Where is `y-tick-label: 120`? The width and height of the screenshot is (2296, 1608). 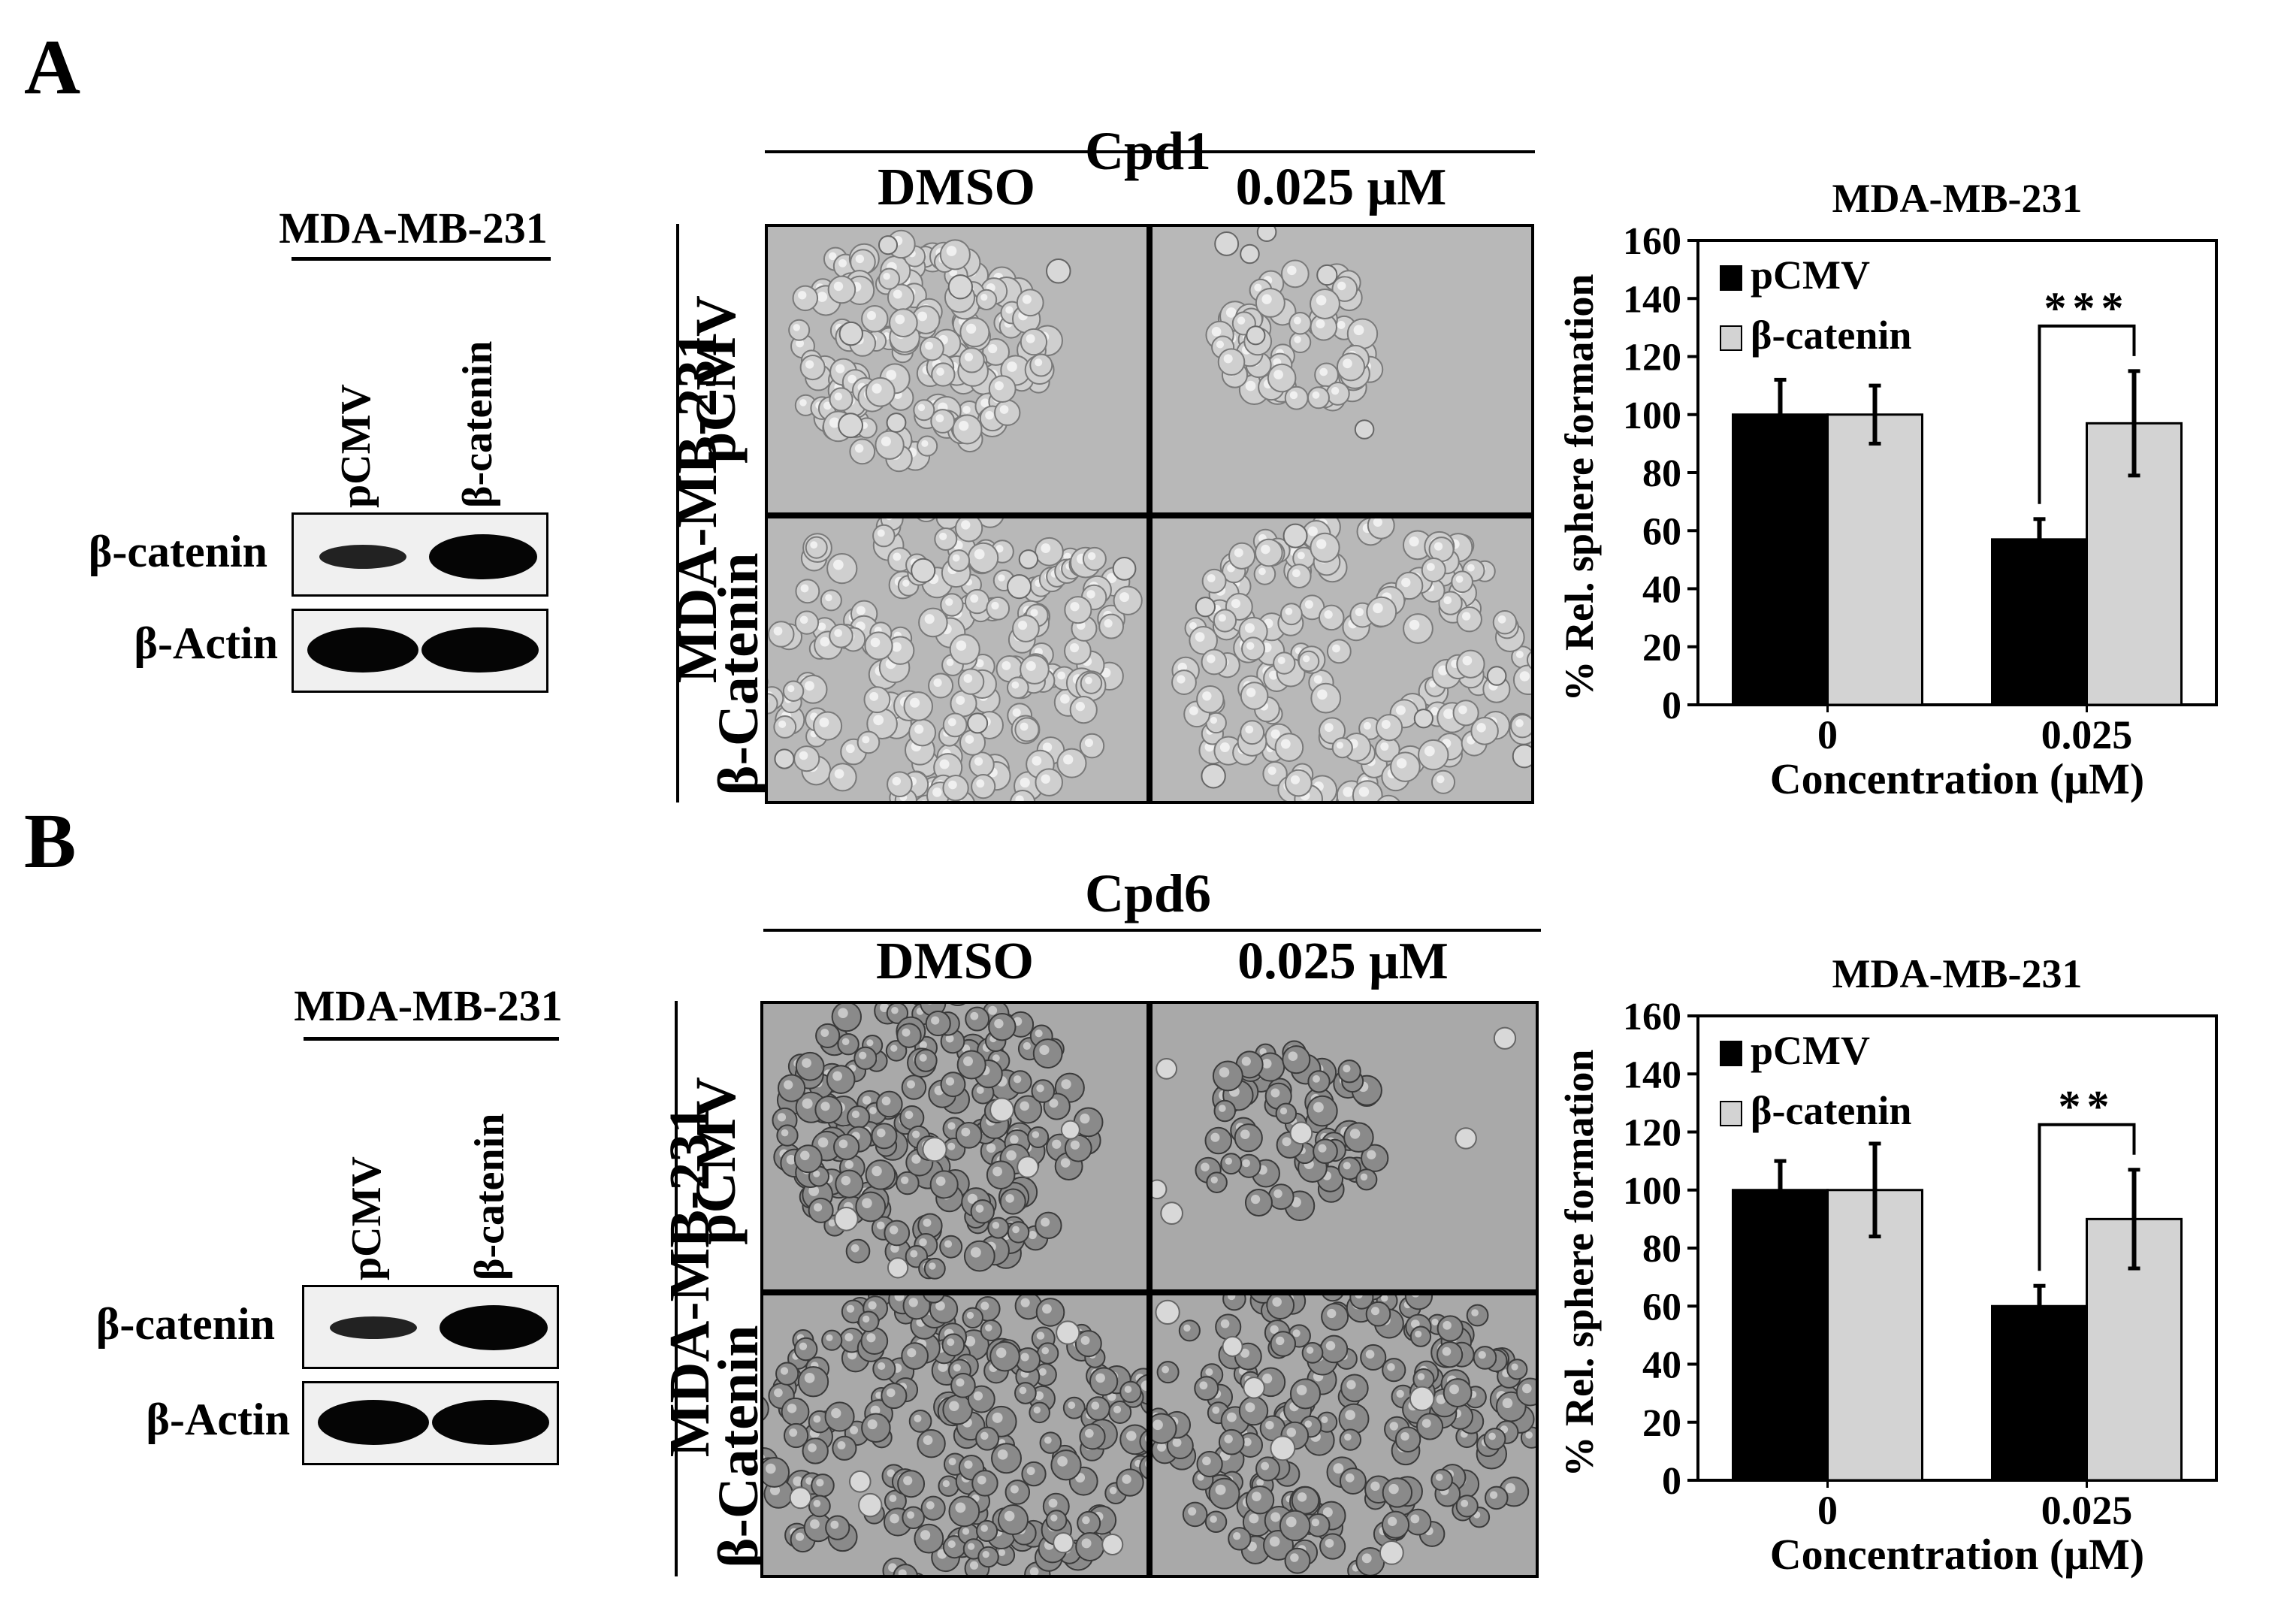
y-tick-label: 120 is located at coordinates (1652, 358).